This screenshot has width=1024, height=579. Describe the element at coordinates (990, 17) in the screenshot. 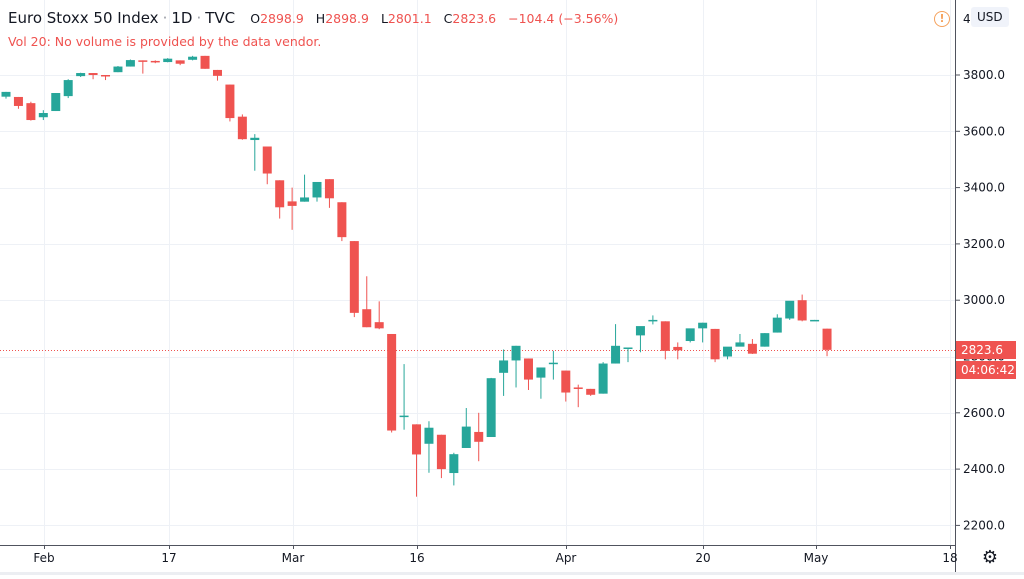

I see `currency-button: USD` at that location.